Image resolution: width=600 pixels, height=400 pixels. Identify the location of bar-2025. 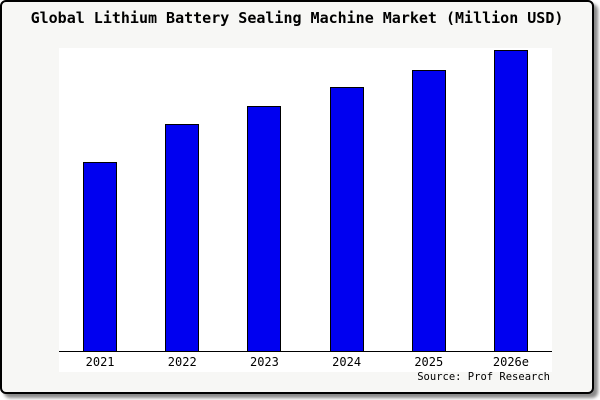
(428, 210).